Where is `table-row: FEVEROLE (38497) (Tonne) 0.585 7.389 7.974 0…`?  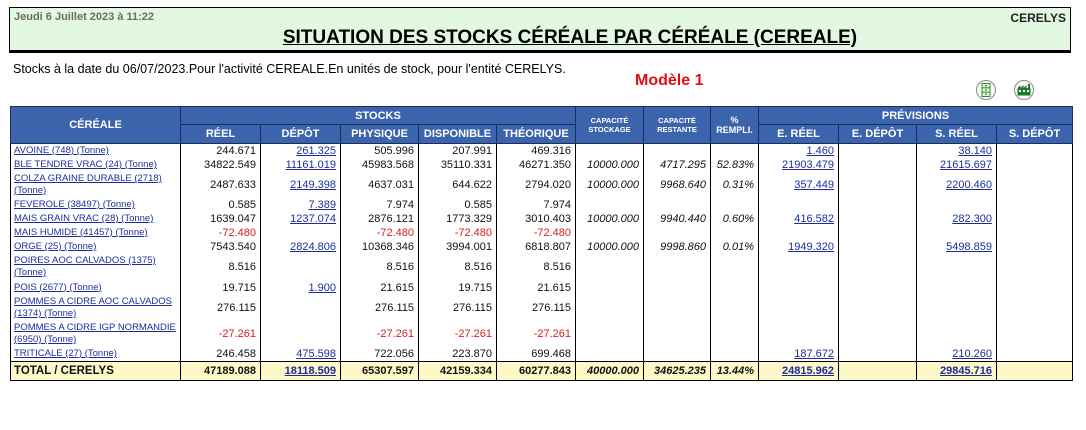
table-row: FEVEROLE (38497) (Tonne) 0.585 7.389 7.974 0… is located at coordinates (541, 205).